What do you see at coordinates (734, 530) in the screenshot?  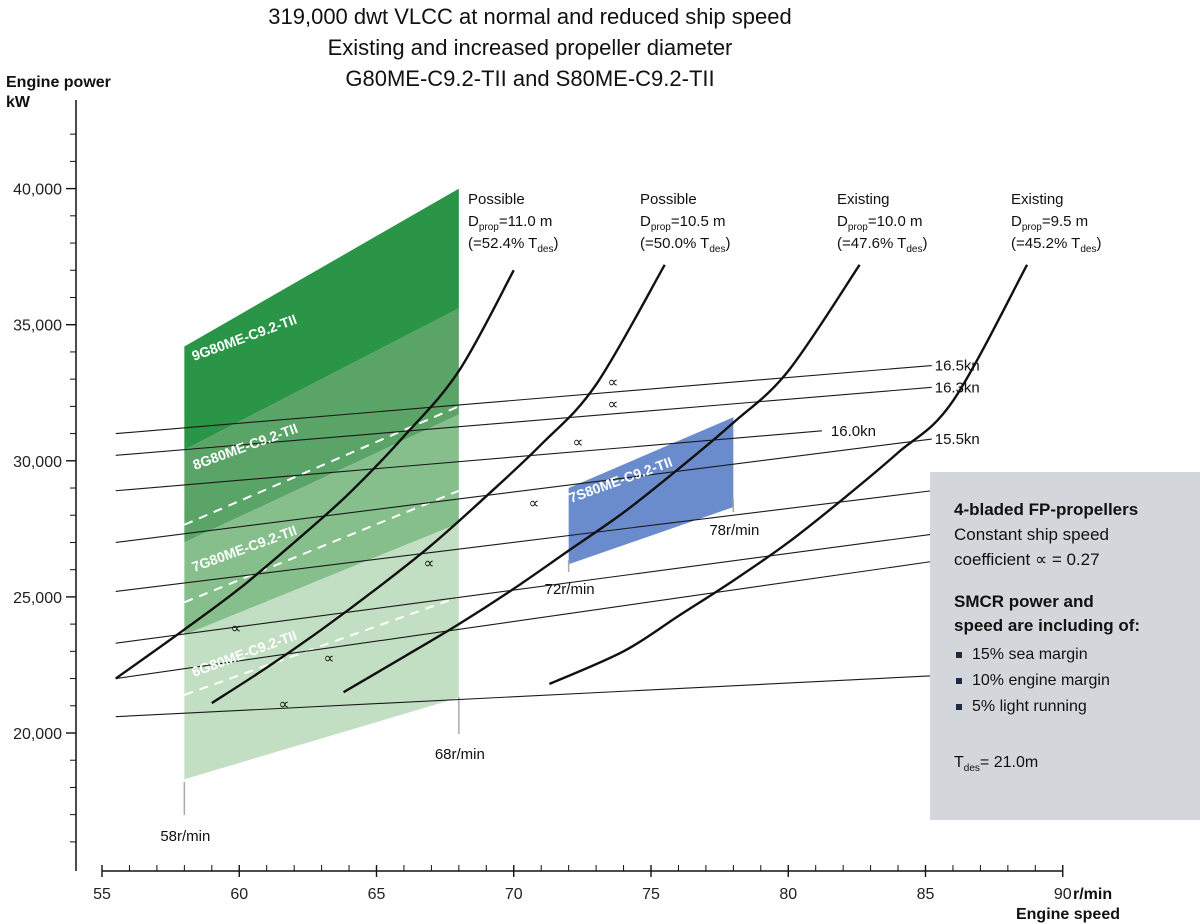 I see `speed-marker-label: 78r/min` at bounding box center [734, 530].